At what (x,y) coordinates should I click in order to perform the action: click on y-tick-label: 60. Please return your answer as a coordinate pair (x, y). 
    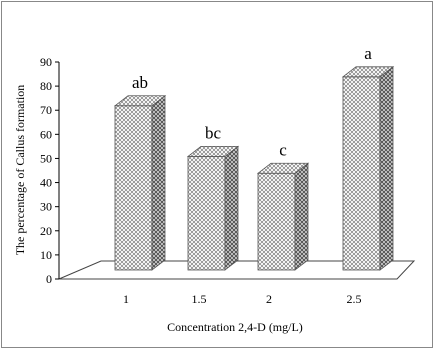
    Looking at the image, I should click on (46, 134).